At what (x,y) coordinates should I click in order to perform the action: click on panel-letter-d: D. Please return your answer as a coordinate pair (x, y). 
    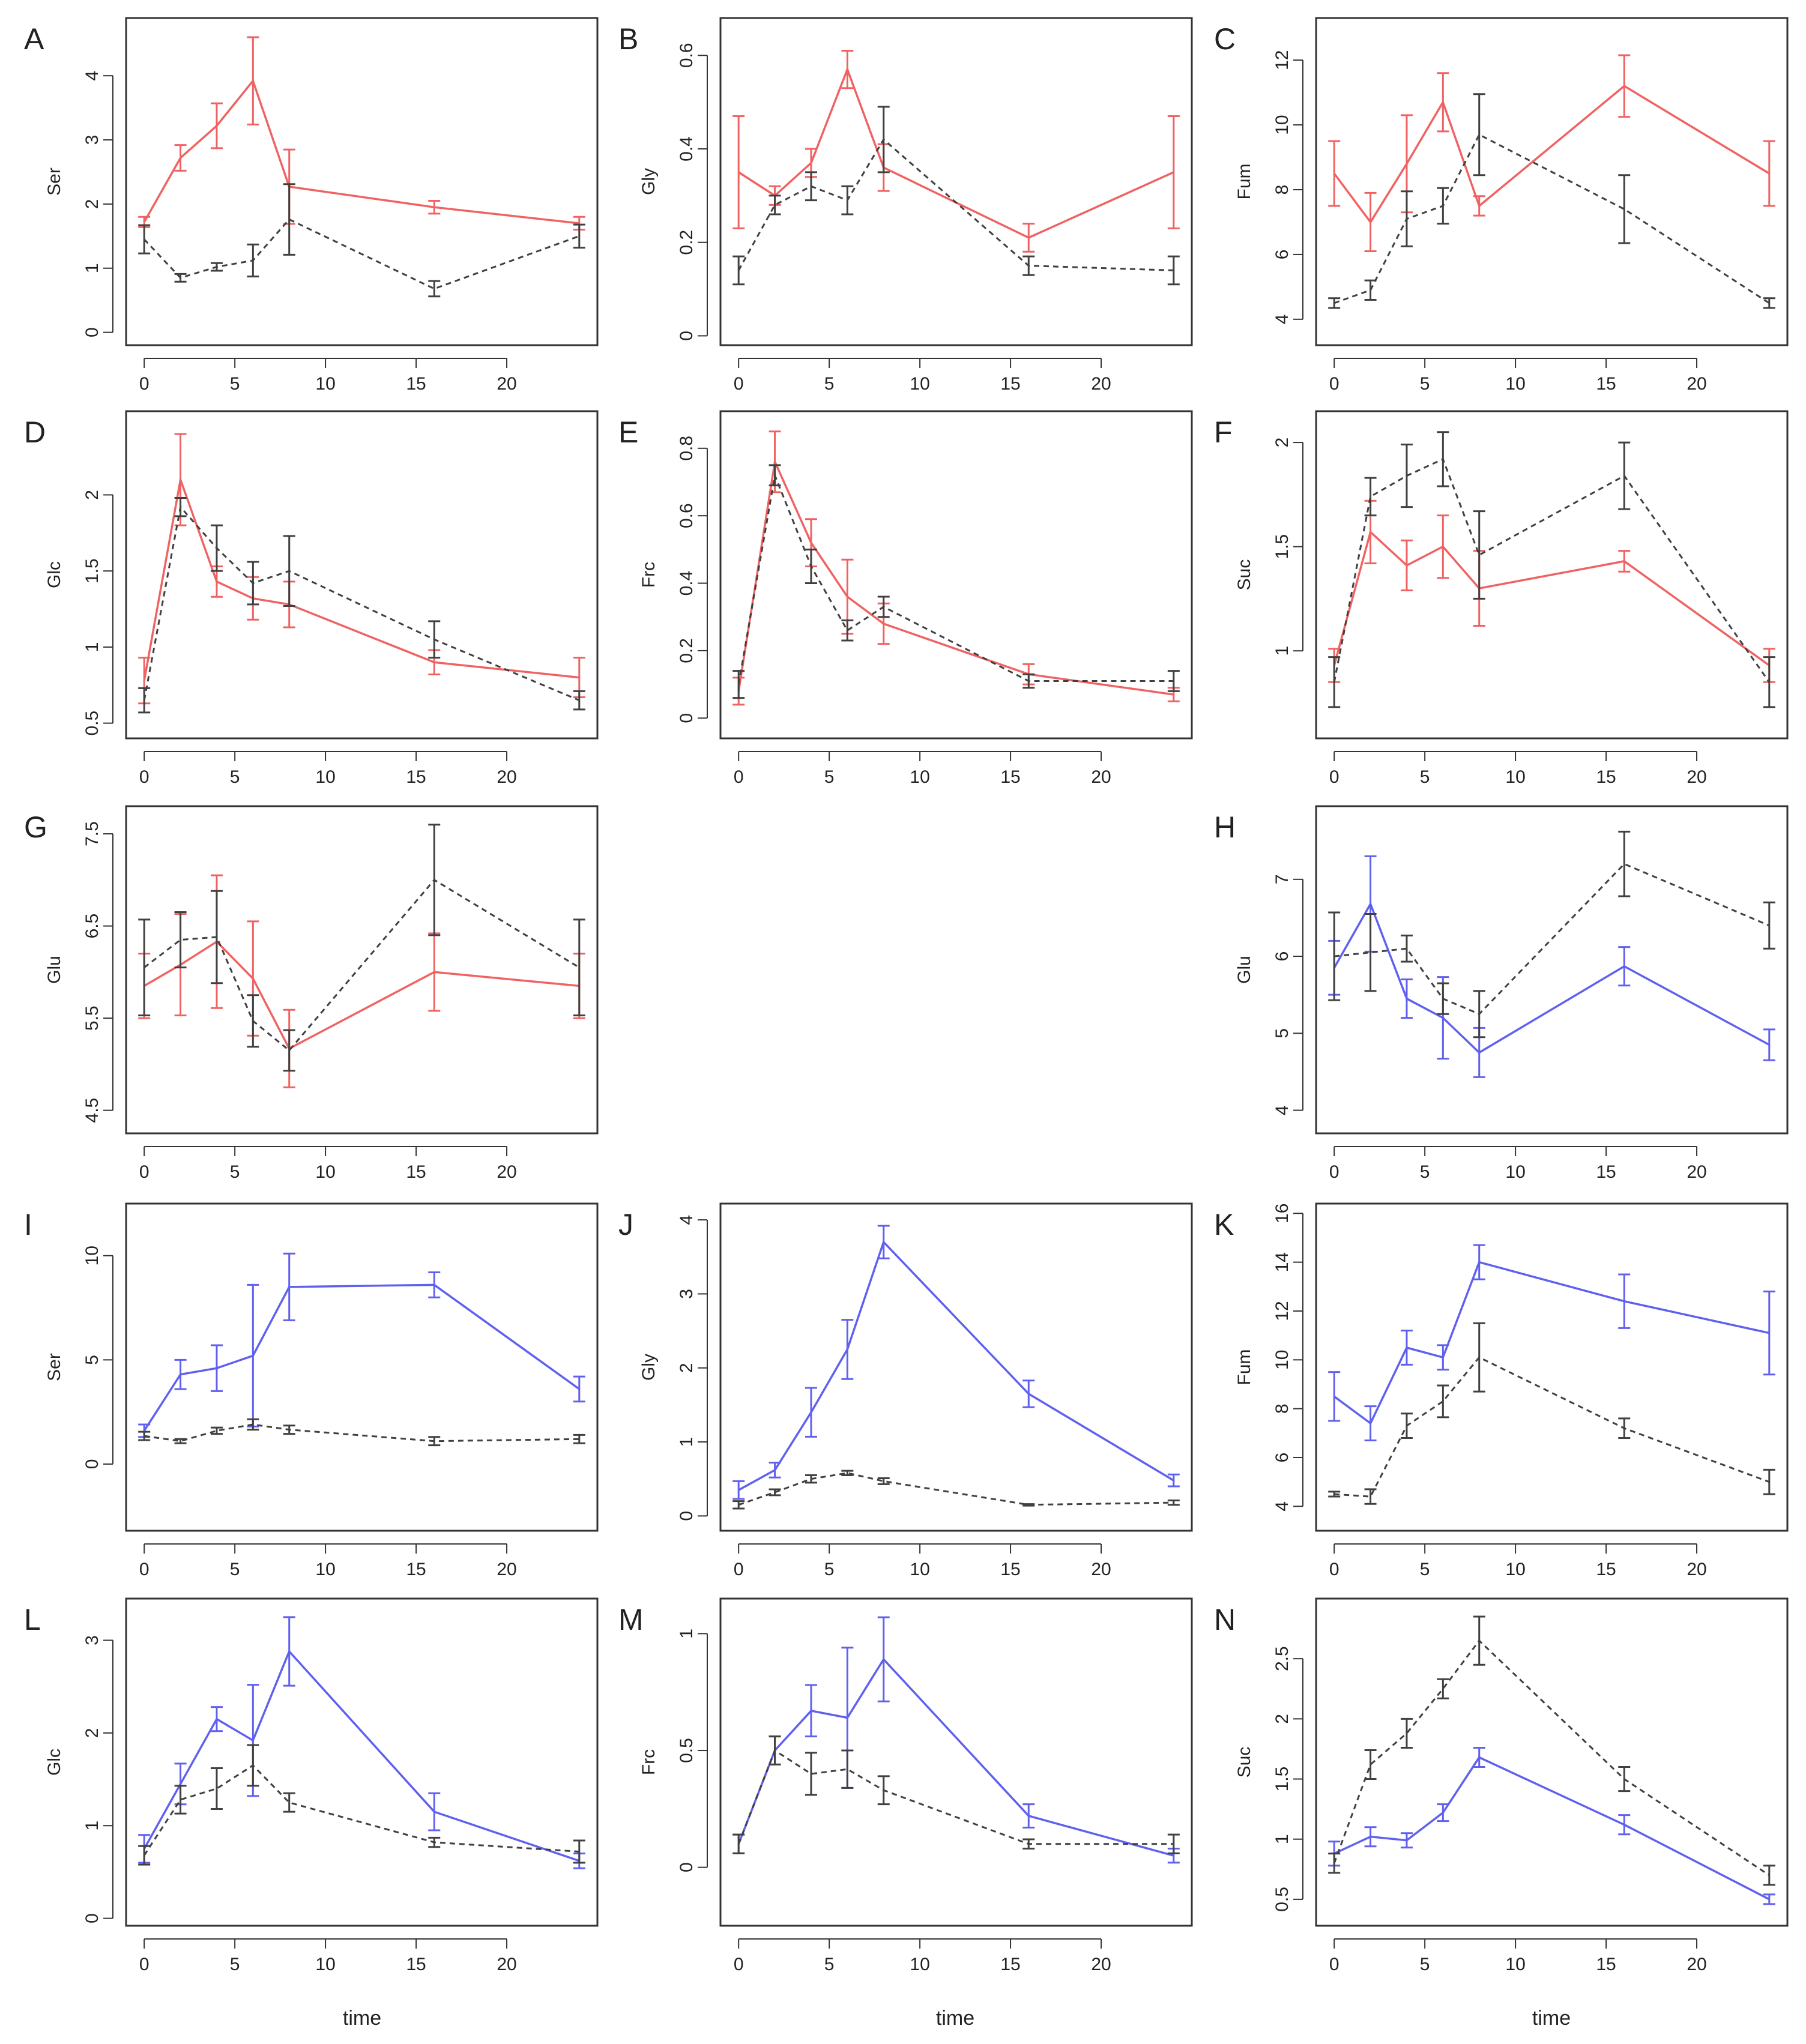
    Looking at the image, I should click on (35, 432).